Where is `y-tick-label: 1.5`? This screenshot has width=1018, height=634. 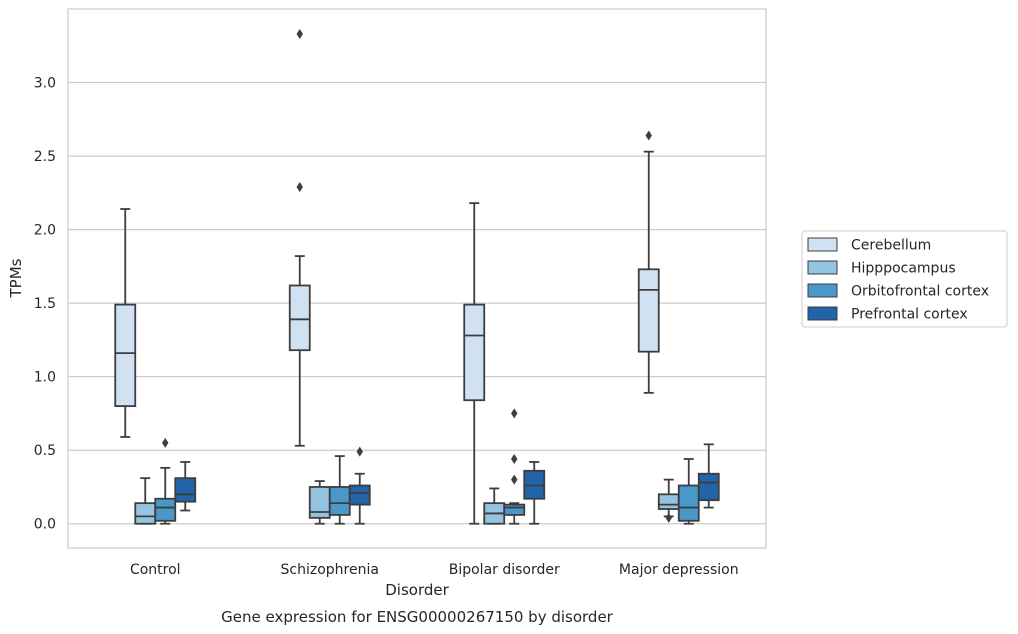
y-tick-label: 1.5 is located at coordinates (45, 304).